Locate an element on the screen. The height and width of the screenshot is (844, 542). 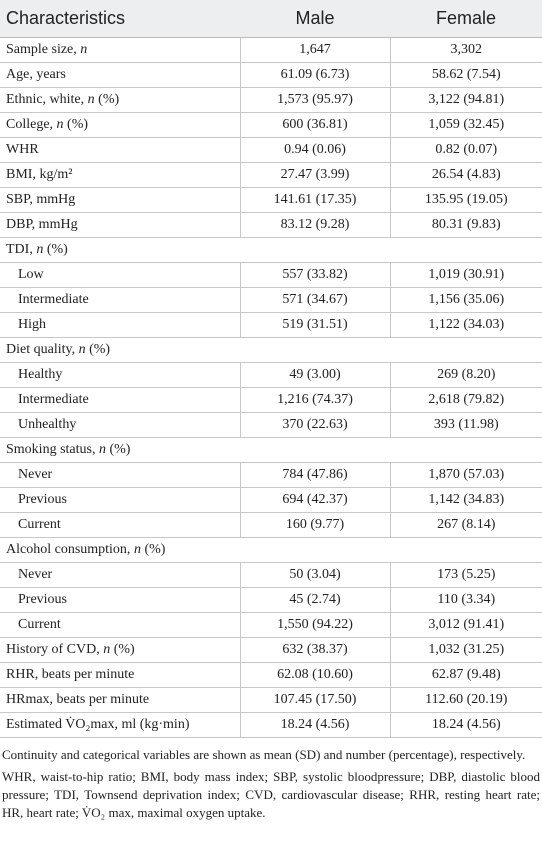
group-row: Smoking status, n (%) is located at coordinates (271, 450).